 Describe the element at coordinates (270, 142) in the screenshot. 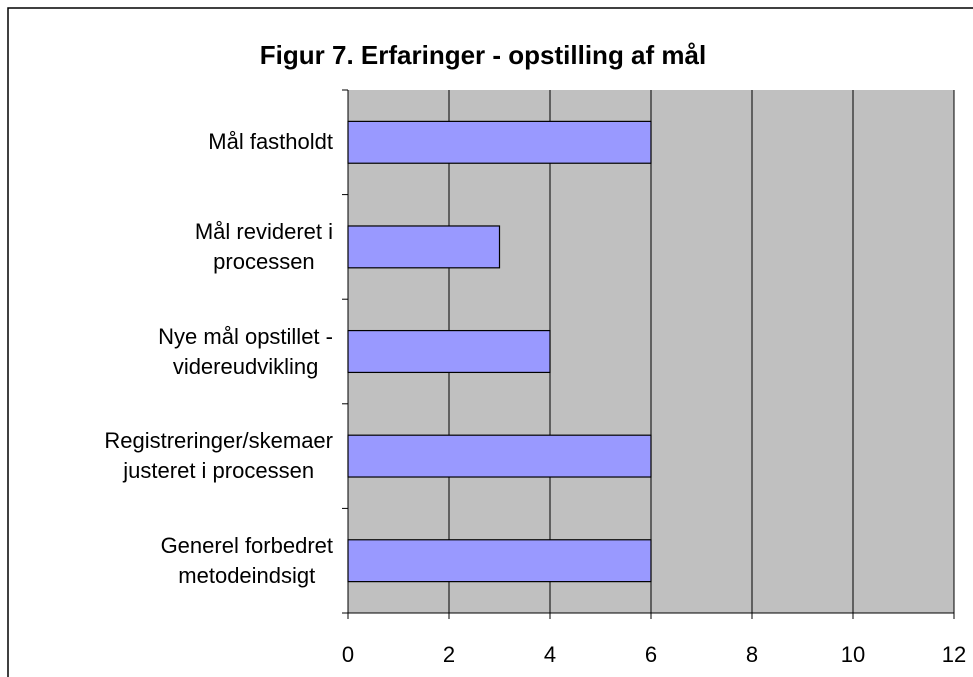

I see `y-tick-label: Mål fastholdt` at that location.